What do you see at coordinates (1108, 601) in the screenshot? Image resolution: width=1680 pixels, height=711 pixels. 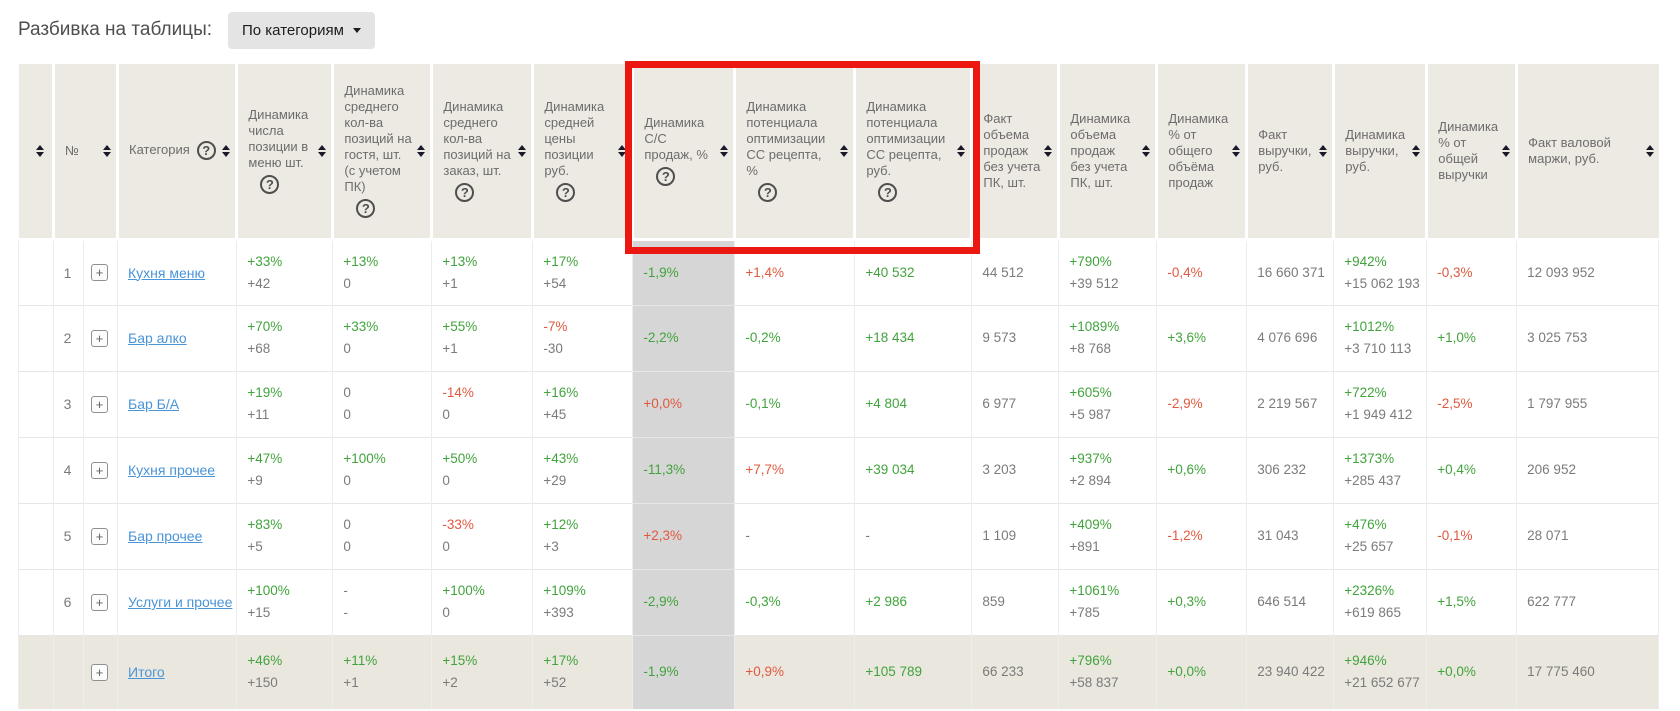 I see `cell-sales-volume-dynamics: +1061% +785` at bounding box center [1108, 601].